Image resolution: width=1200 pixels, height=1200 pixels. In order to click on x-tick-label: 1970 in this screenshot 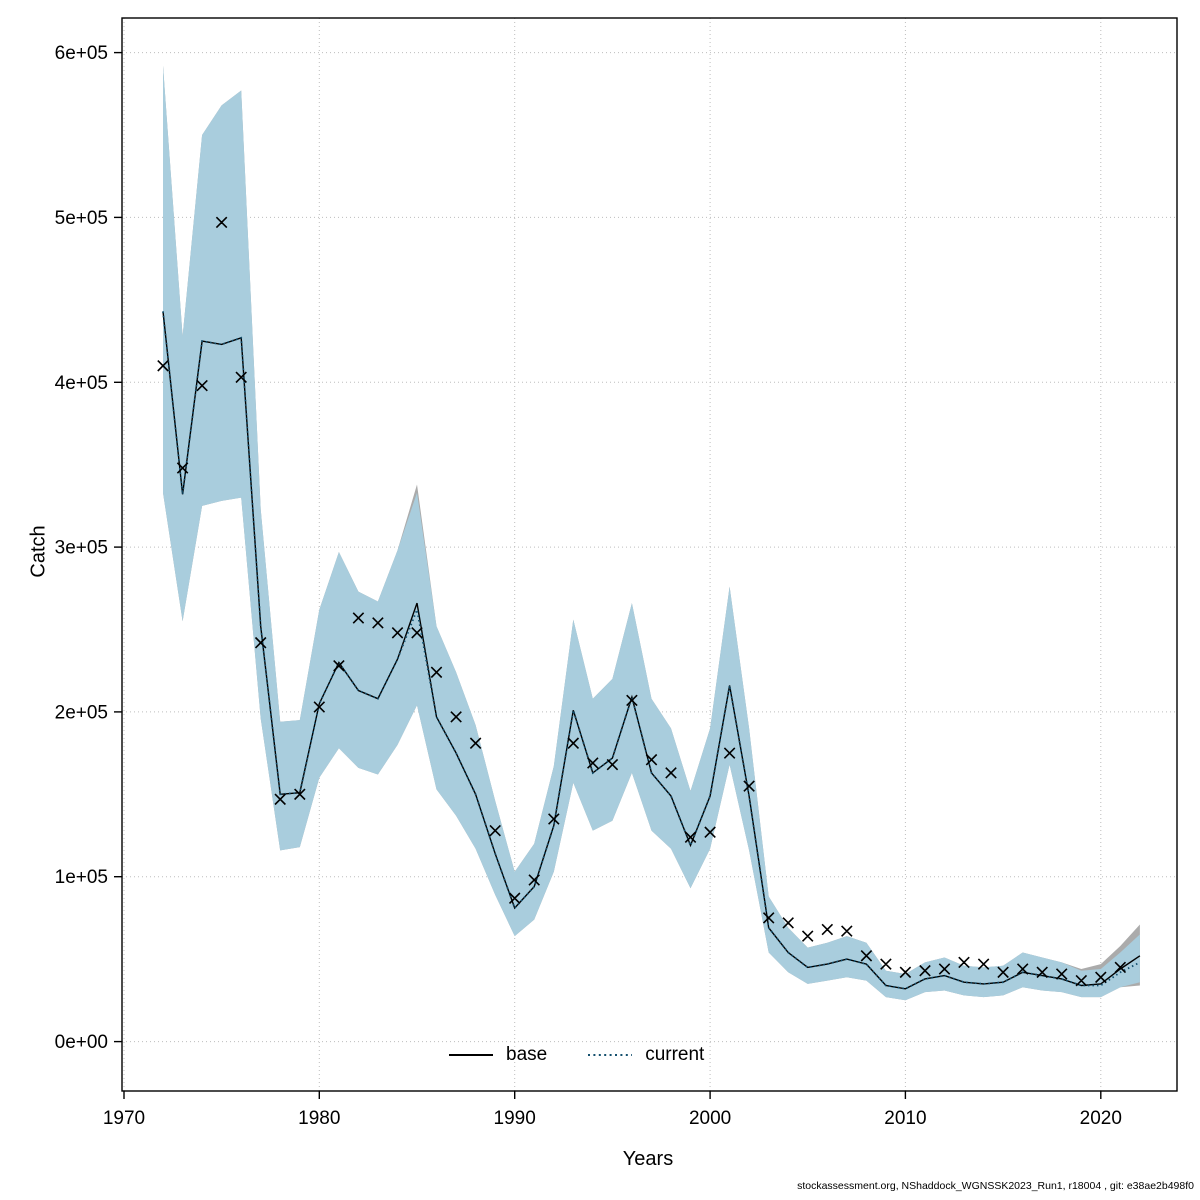, I will do `click(124, 1118)`.